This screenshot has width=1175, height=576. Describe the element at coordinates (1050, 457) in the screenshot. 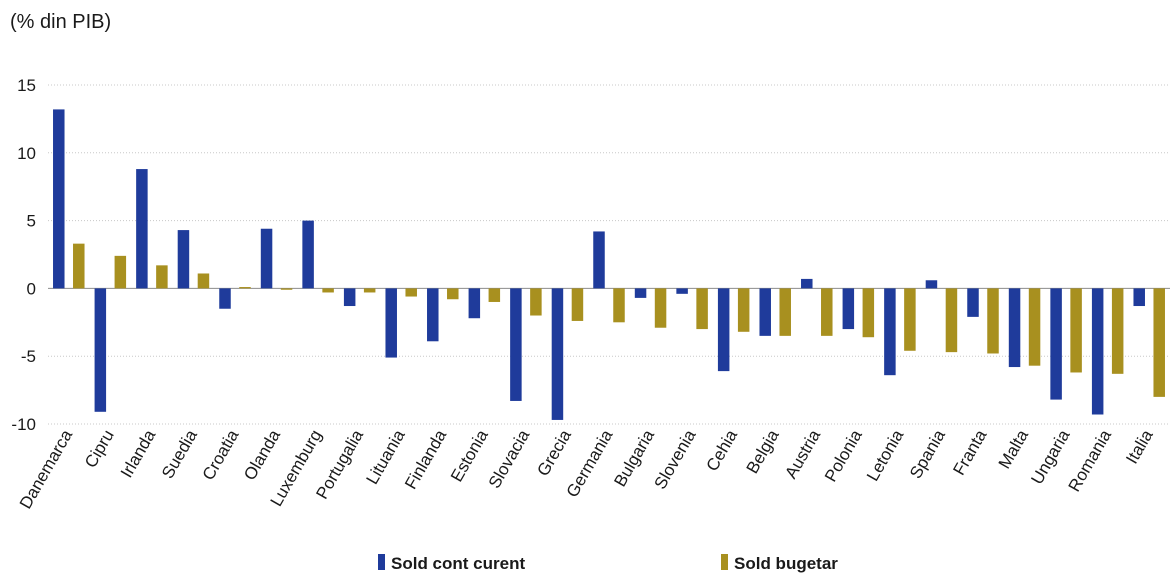

I see `x-tick-label: Ungaria` at that location.